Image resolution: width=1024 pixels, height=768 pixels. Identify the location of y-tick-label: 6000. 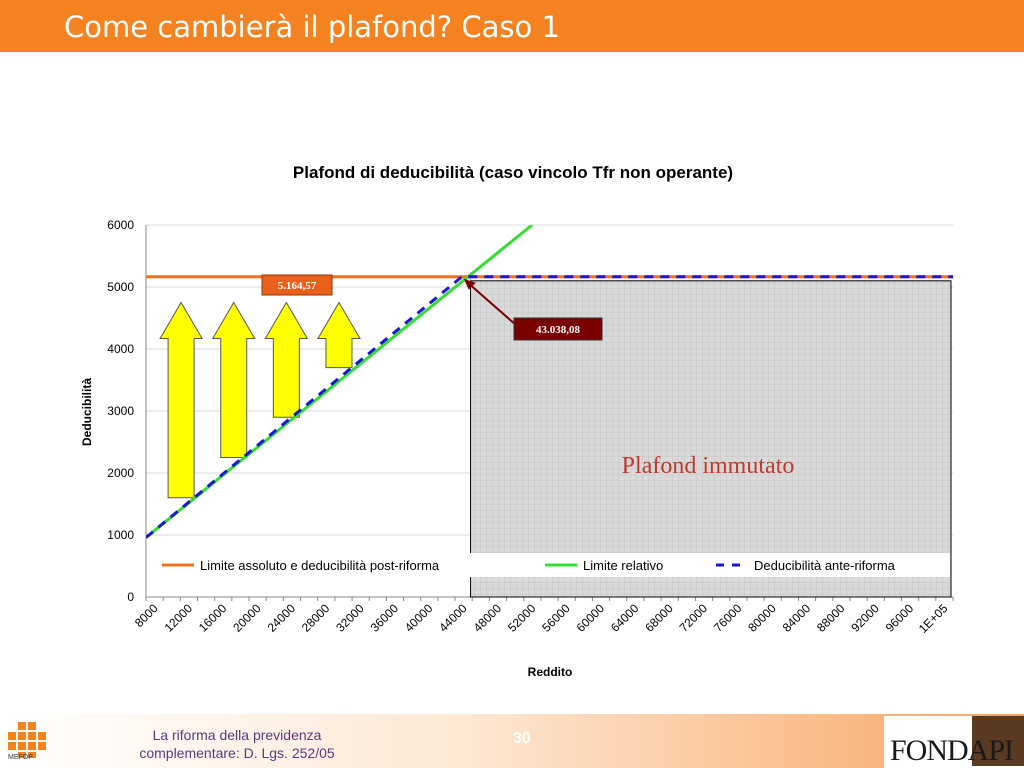
(120, 225).